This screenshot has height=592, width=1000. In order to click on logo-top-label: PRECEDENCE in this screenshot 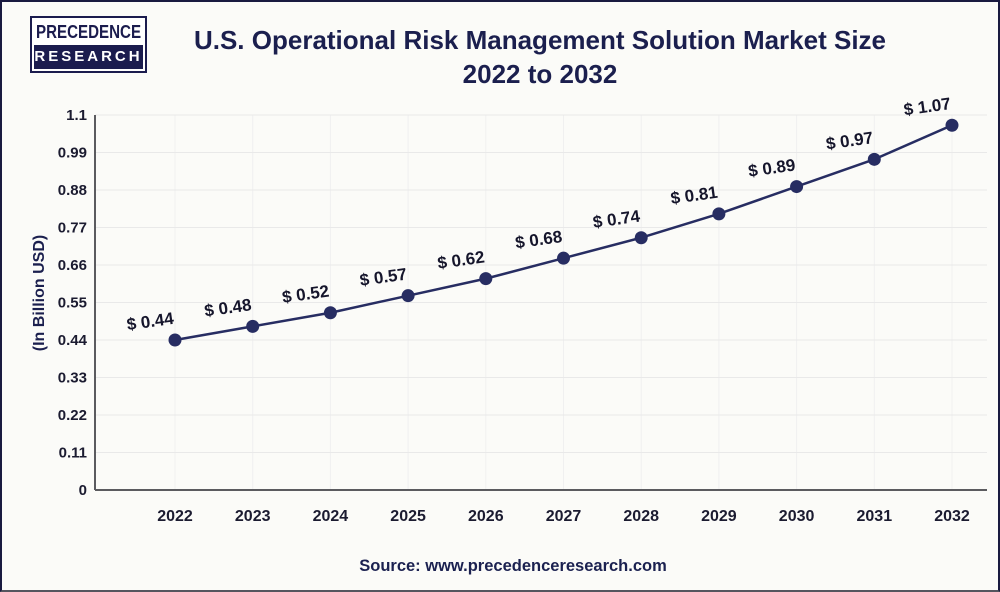, I will do `click(88, 31)`.